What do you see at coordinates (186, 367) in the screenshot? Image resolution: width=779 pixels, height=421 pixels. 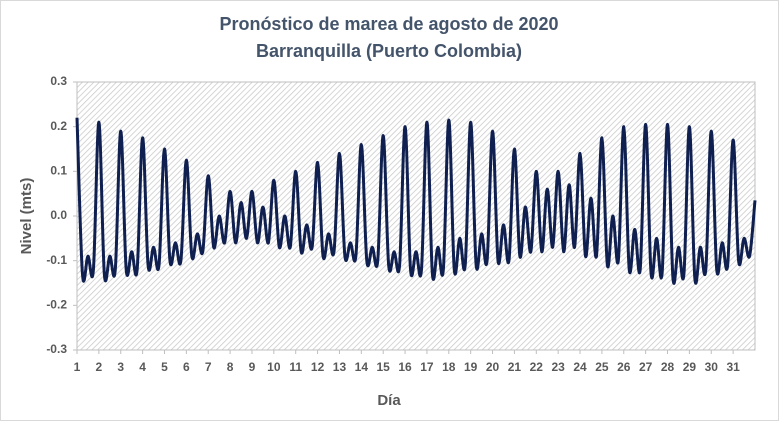 I see `x-tick-label: 6` at bounding box center [186, 367].